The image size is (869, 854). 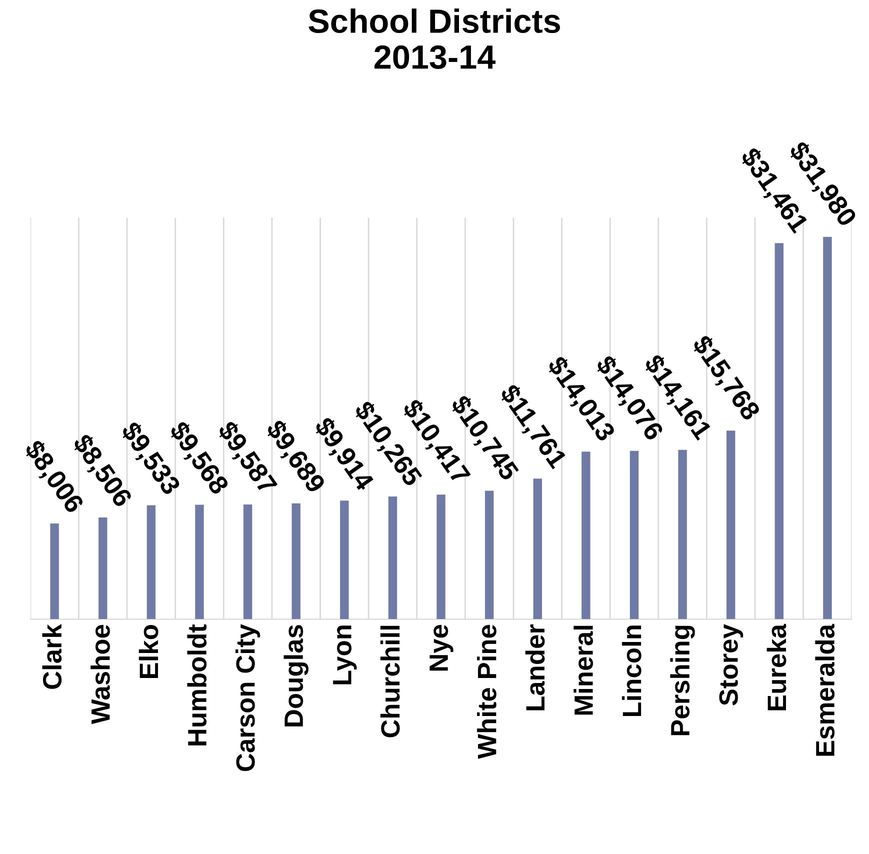 I want to click on x-tick-label: Lyon, so click(x=345, y=655).